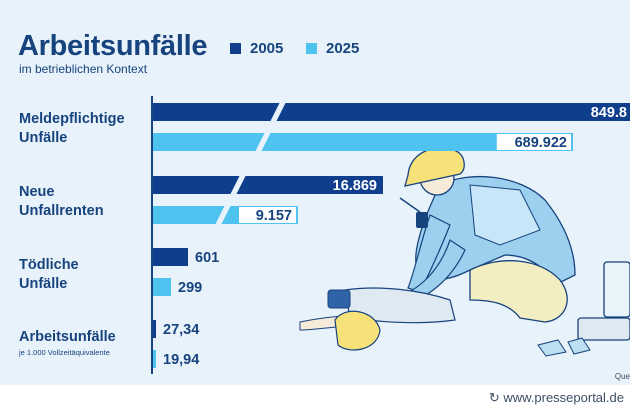 The width and height of the screenshot is (630, 412). Describe the element at coordinates (207, 258) in the screenshot. I see `value-label-2005-2: 601` at that location.